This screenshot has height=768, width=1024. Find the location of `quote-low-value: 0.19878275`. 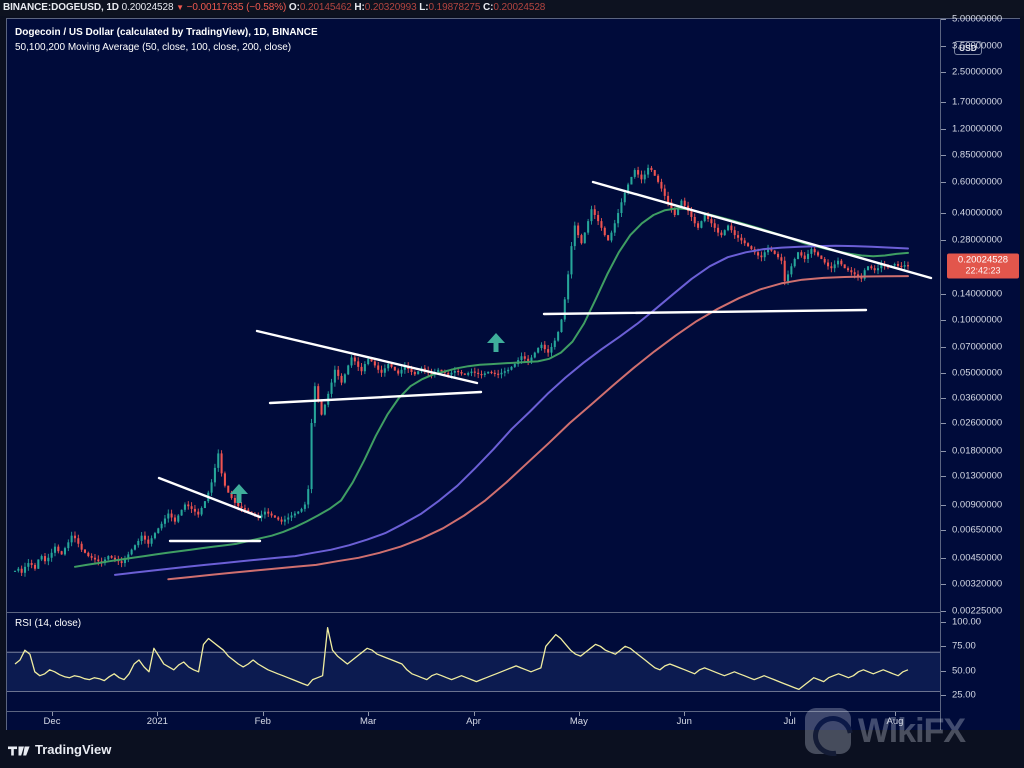

quote-low-value: 0.19878275 is located at coordinates (454, 7).